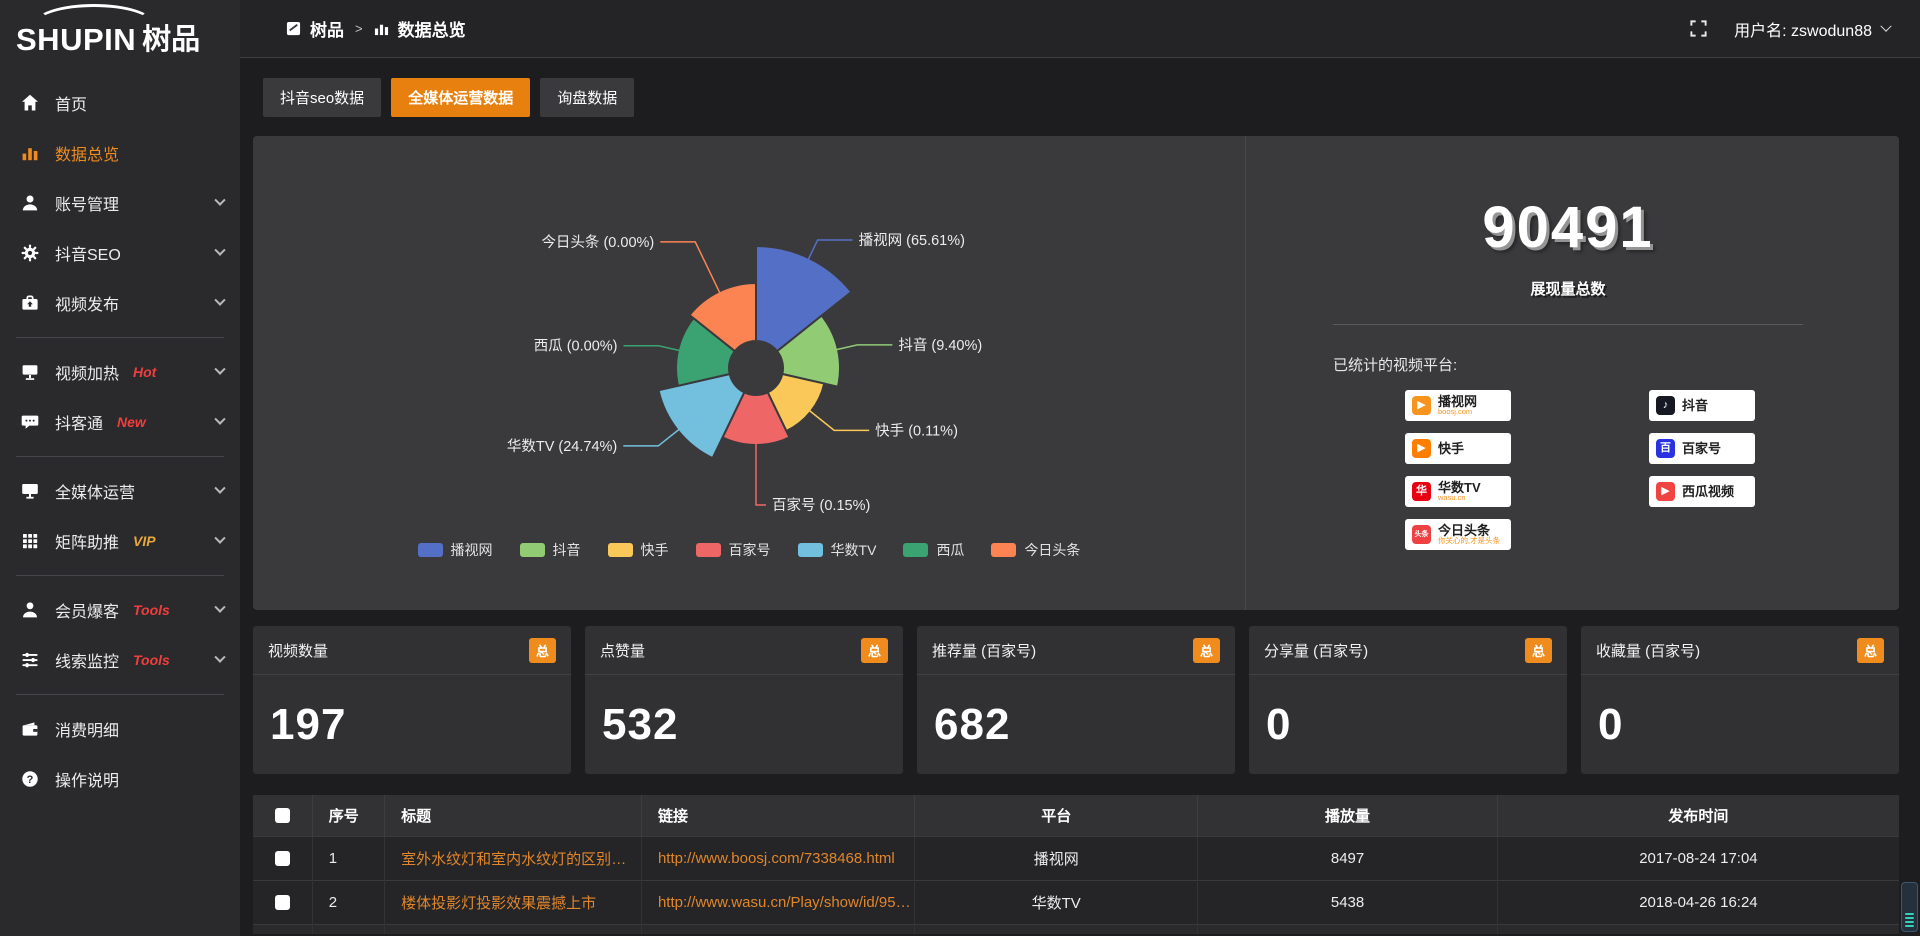 The width and height of the screenshot is (1920, 936). What do you see at coordinates (1708, 491) in the screenshot?
I see `platform-name: 西瓜视频` at bounding box center [1708, 491].